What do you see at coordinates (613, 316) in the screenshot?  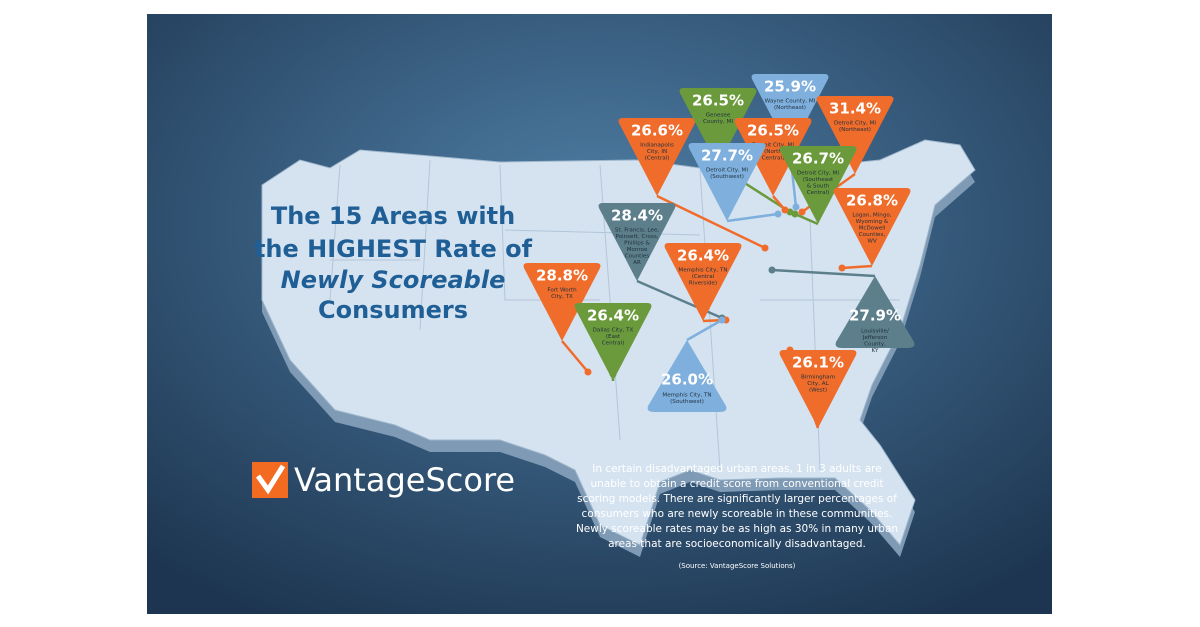 I see `pin-value: 26.4%` at bounding box center [613, 316].